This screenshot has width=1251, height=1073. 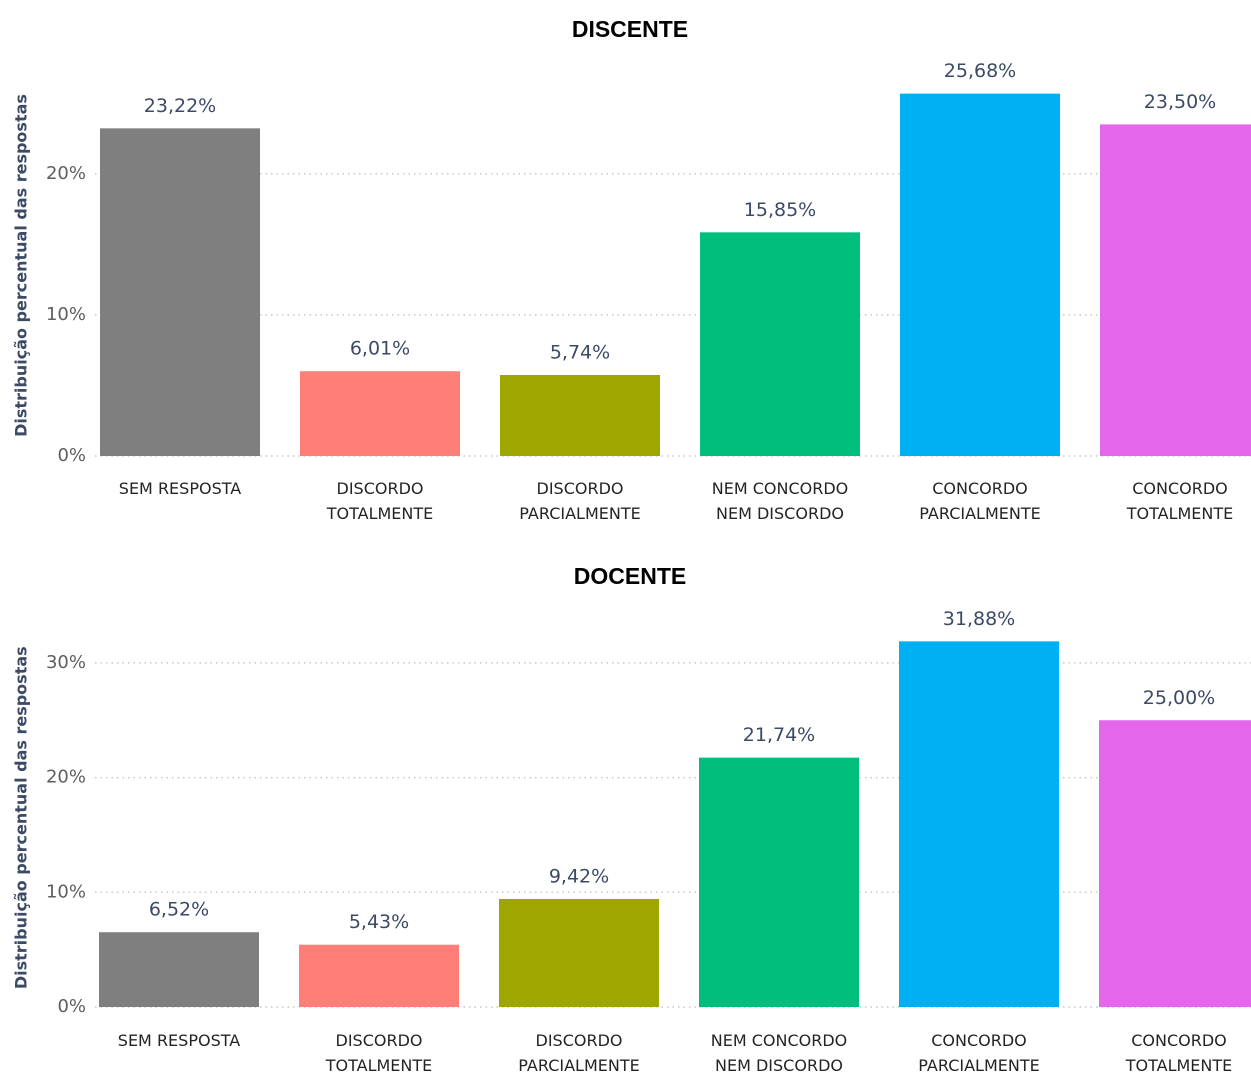 What do you see at coordinates (579, 876) in the screenshot?
I see `data-label: 9,42%` at bounding box center [579, 876].